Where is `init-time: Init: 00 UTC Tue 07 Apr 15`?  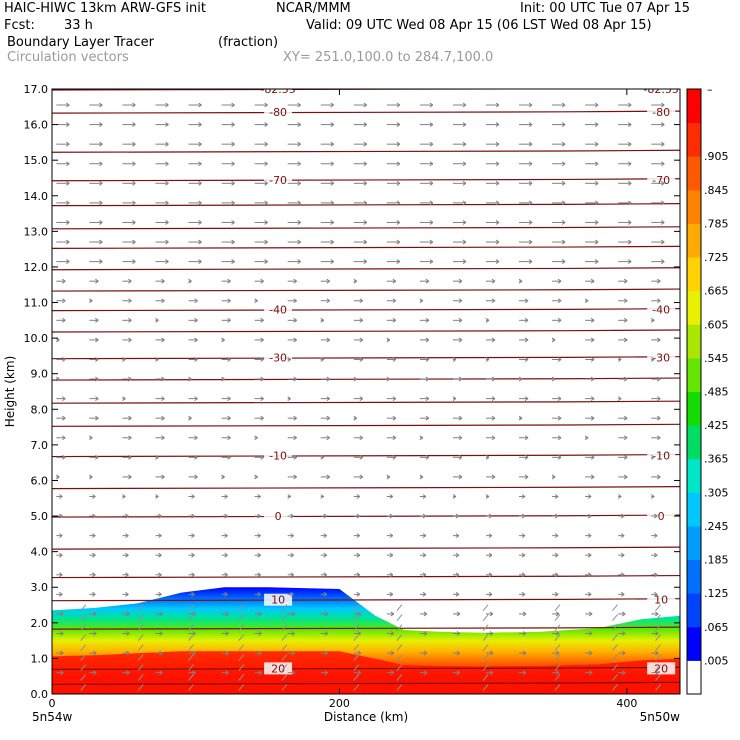
init-time: Init: 00 UTC Tue 07 Apr 15 is located at coordinates (605, 8).